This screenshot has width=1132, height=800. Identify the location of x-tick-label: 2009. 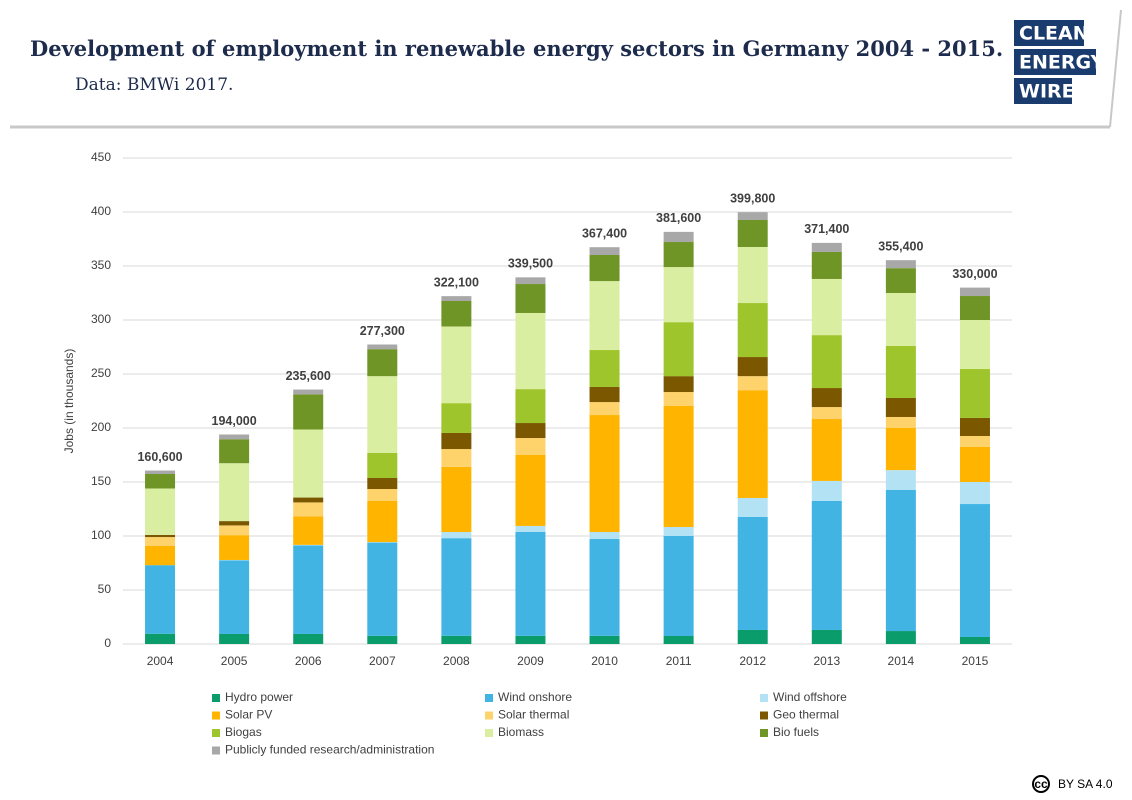
(530, 661).